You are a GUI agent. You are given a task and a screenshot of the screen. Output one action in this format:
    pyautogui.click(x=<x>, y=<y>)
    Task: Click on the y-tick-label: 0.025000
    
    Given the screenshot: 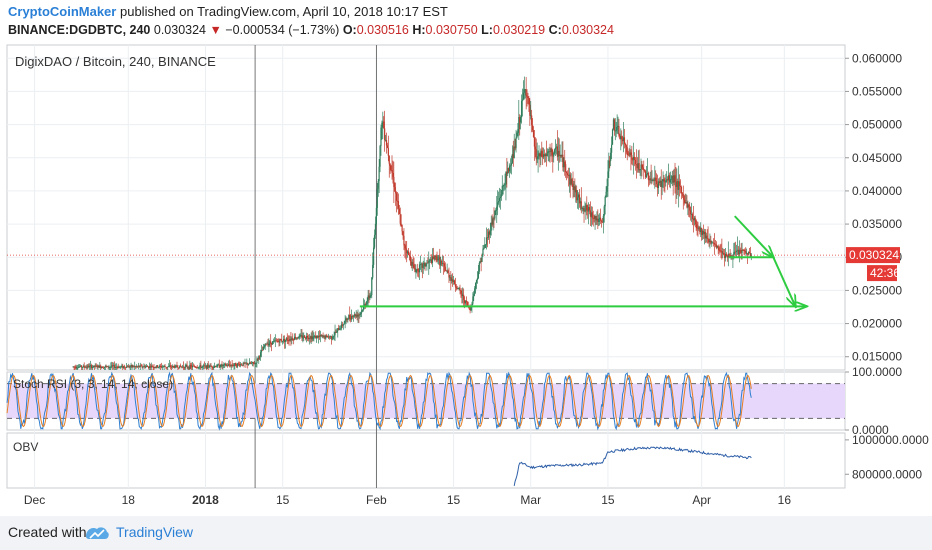 What is the action you would take?
    pyautogui.click(x=877, y=290)
    